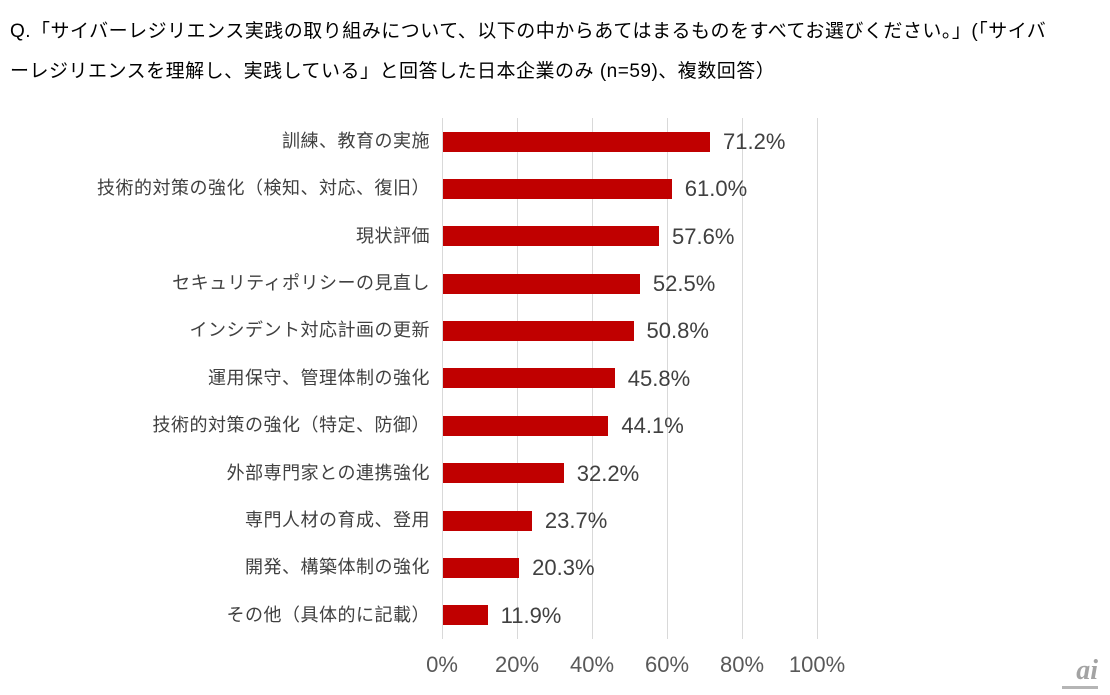 The image size is (1110, 695). I want to click on chart-row: セキュリティポリシーの見直し 52.5%, so click(555, 283).